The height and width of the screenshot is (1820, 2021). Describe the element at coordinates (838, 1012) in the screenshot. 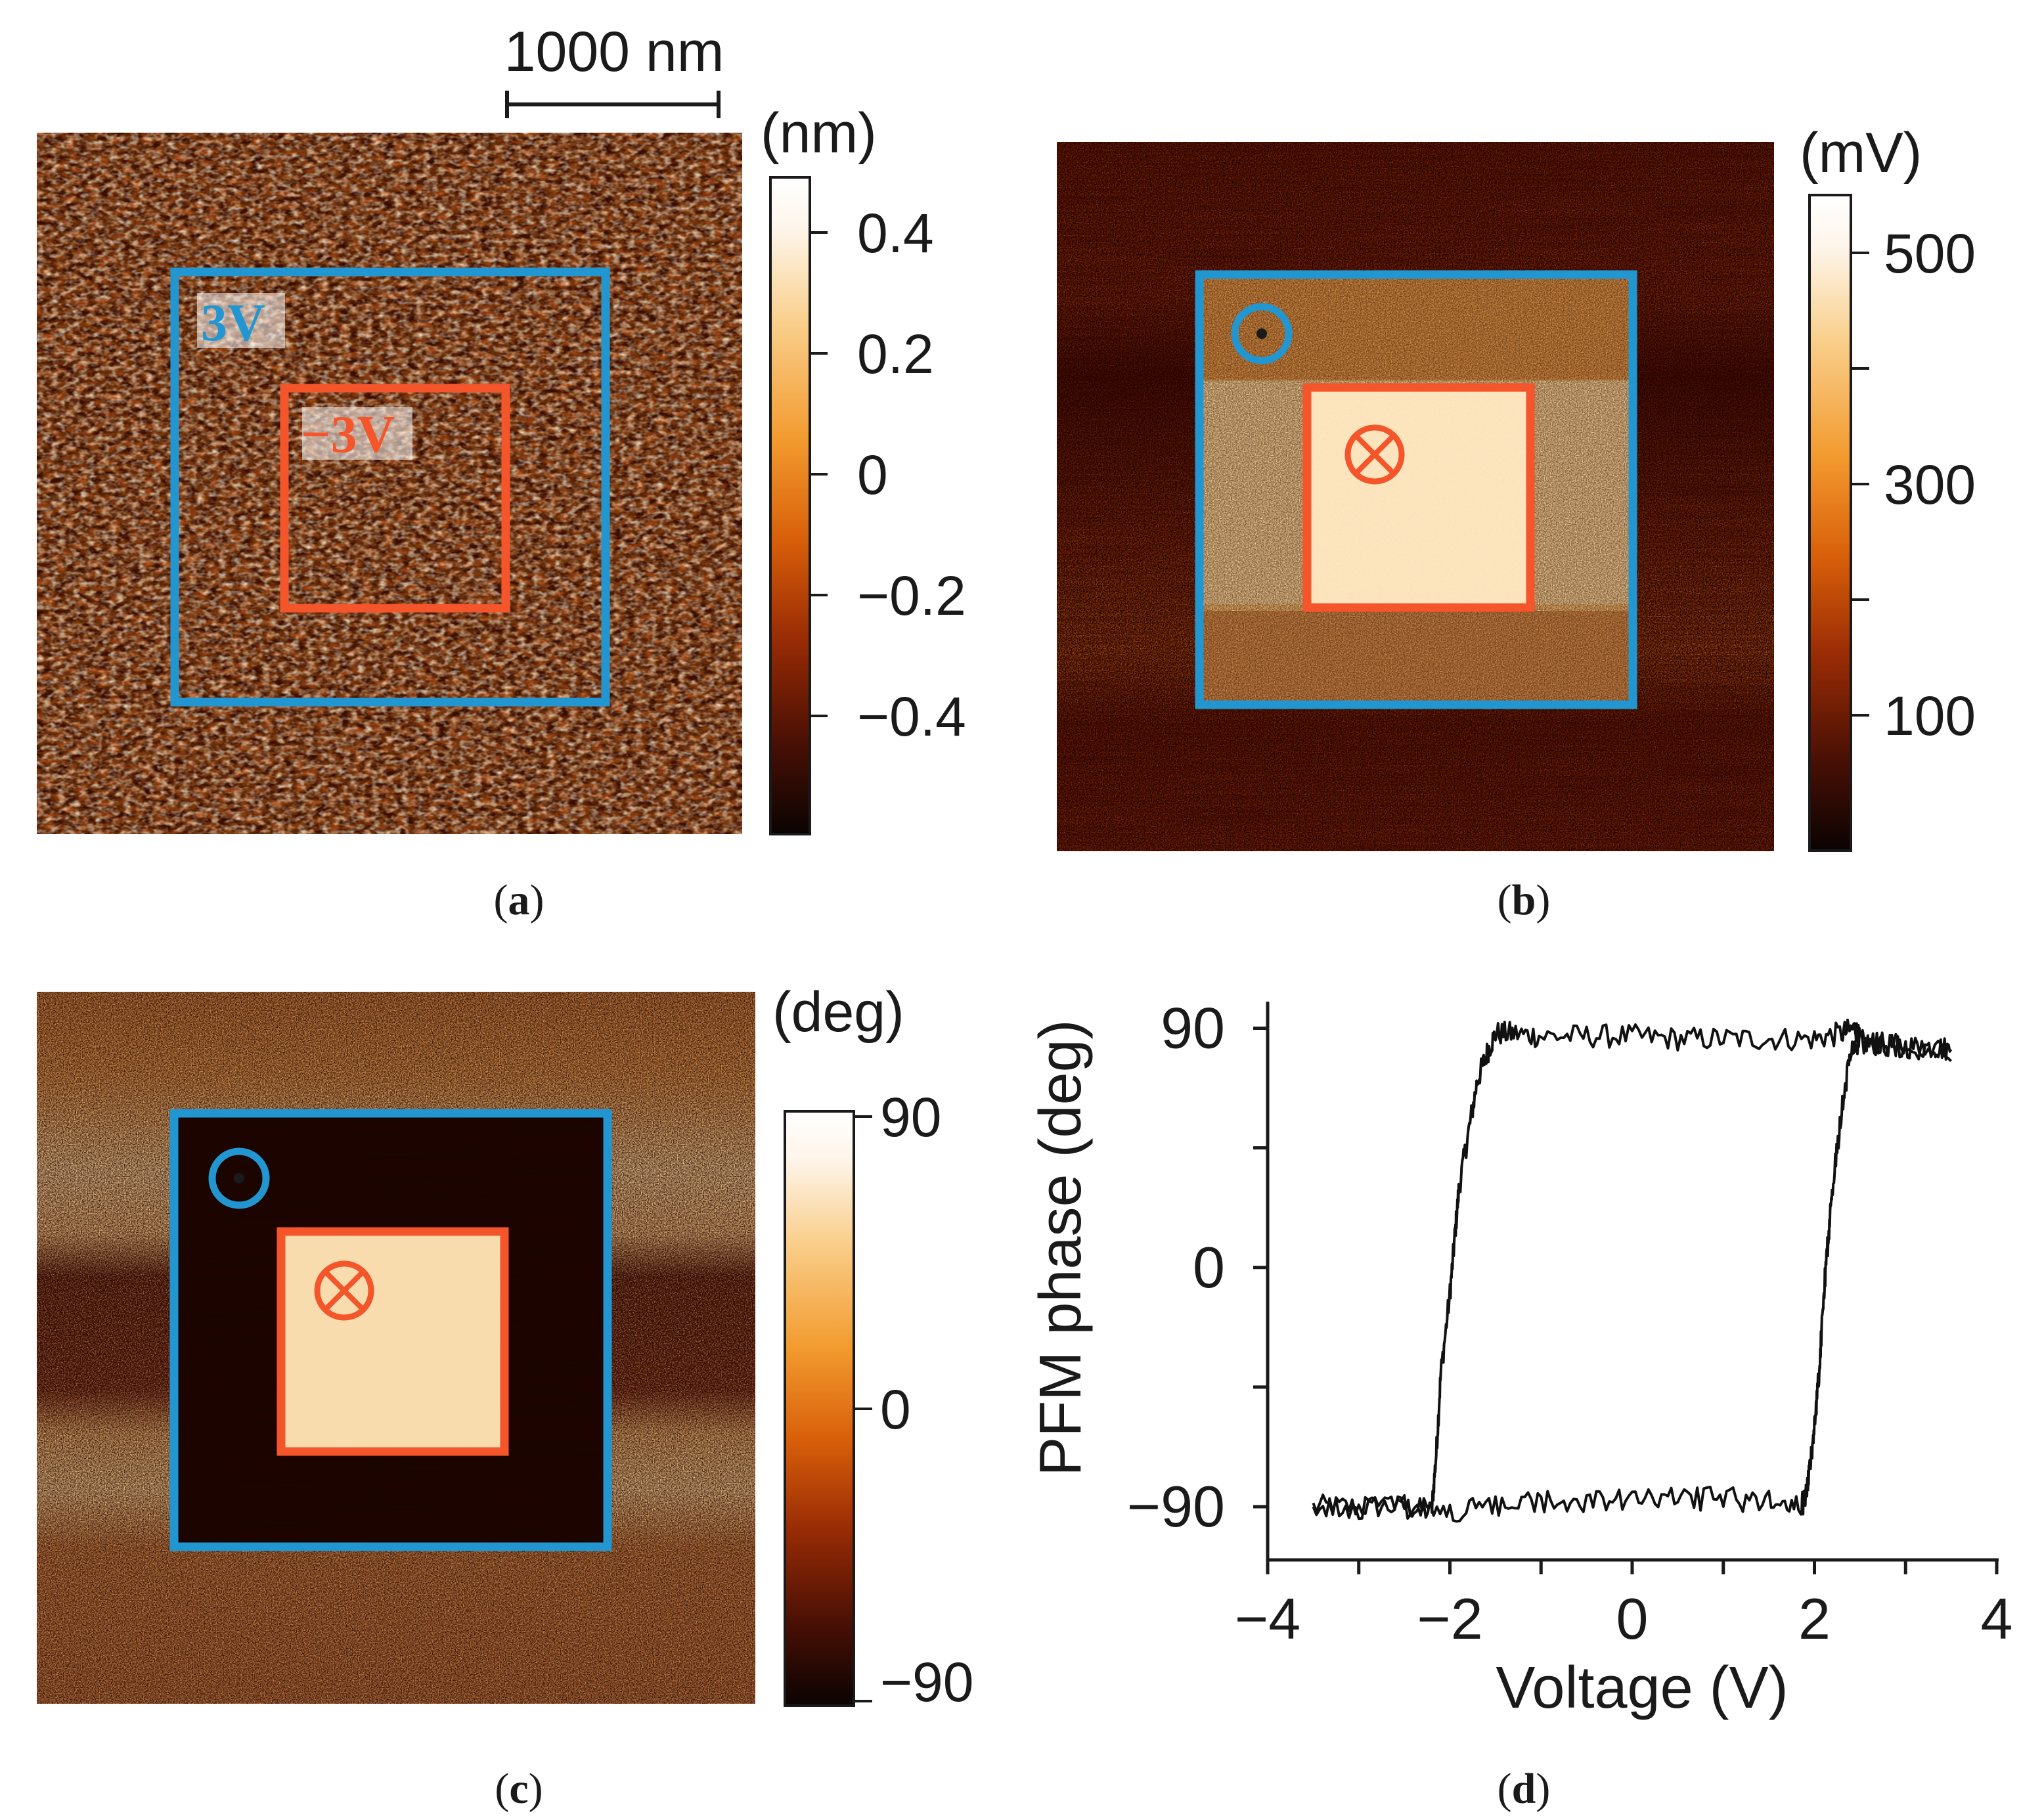

I see `panel-c-colorbar-unit: (deg)` at that location.